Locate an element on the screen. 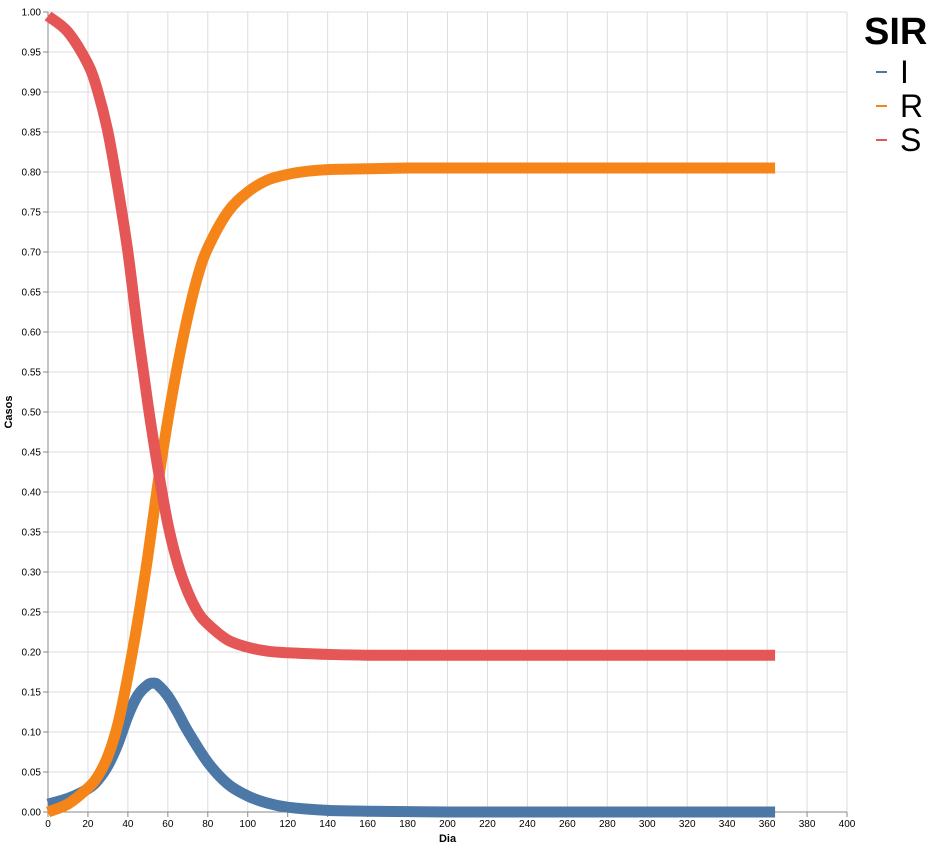 The image size is (937, 849). x-tick-label: 60 is located at coordinates (168, 824).